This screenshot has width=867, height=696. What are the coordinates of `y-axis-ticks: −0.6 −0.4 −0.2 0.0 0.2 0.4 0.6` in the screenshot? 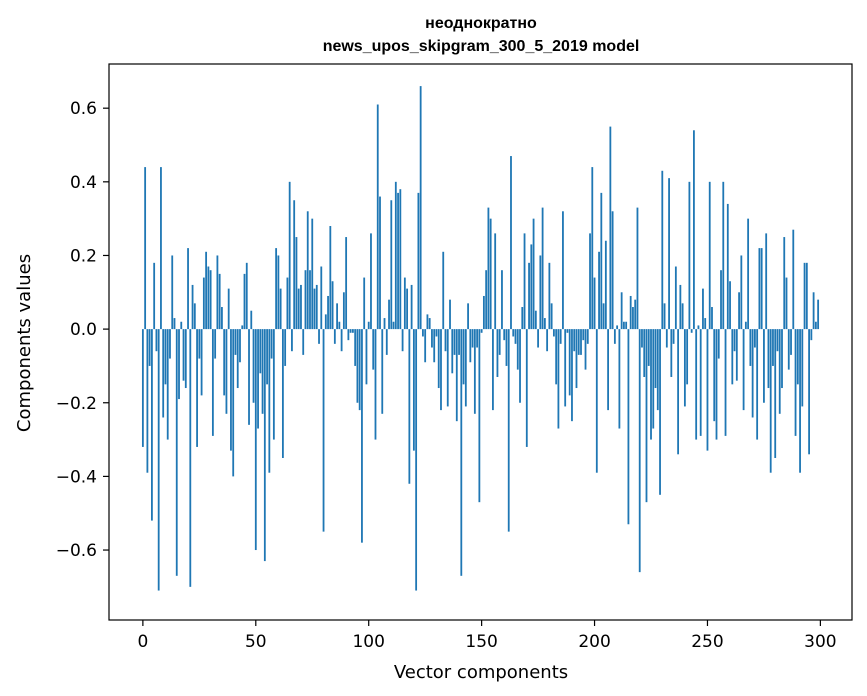 It's located at (82, 330).